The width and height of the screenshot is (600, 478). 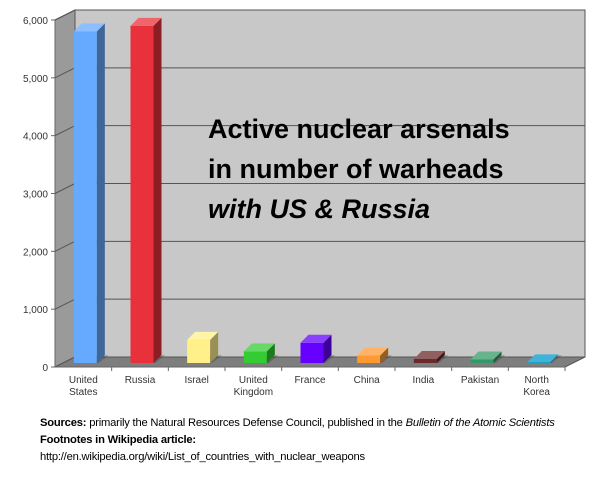 I want to click on y-tick-label: 2,000, so click(x=35, y=252).